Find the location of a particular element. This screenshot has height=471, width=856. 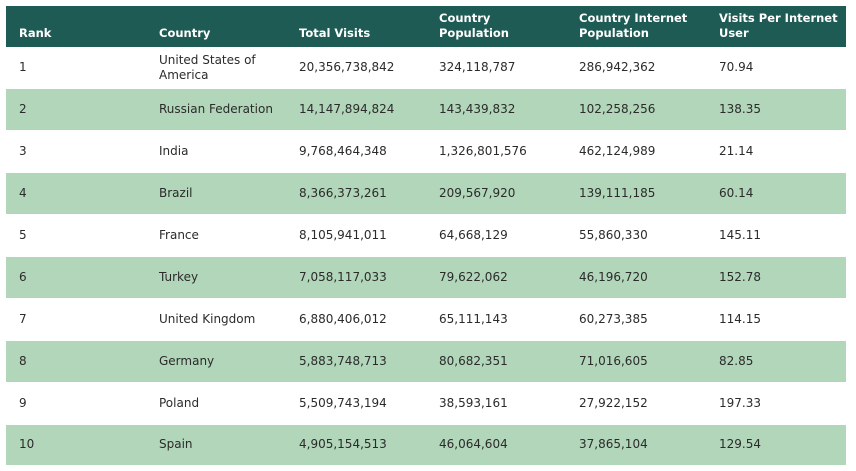

table-cell: 152.78 is located at coordinates (776, 277).